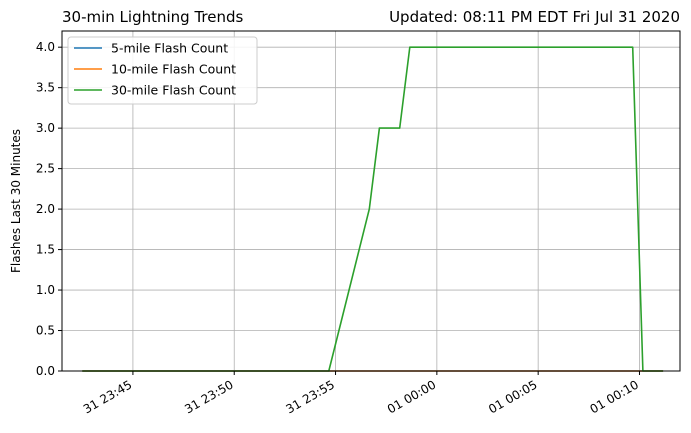  I want to click on x-tick-label: 31 23:45, so click(107, 396).